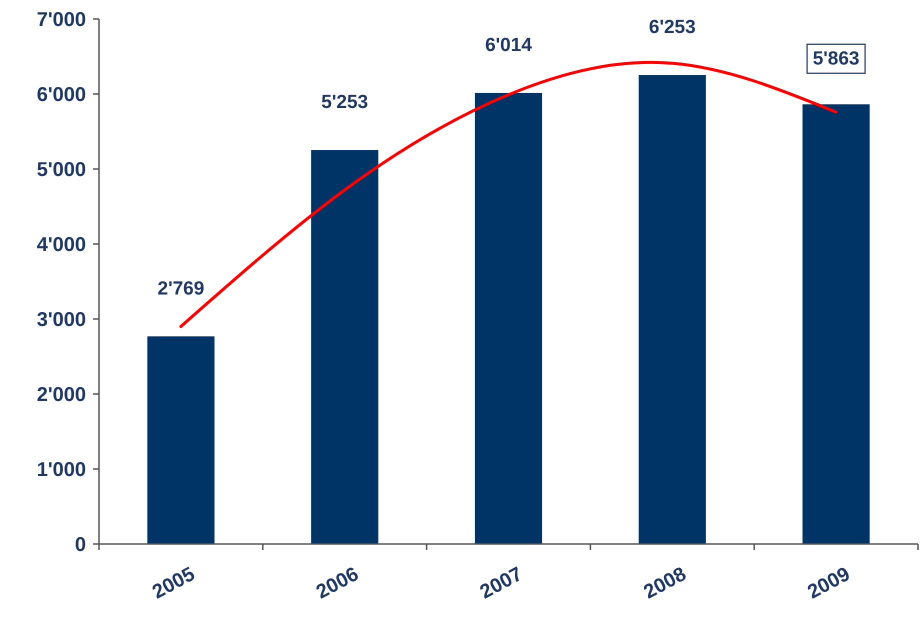  Describe the element at coordinates (61, 95) in the screenshot. I see `y-tick-label: 6'000` at that location.